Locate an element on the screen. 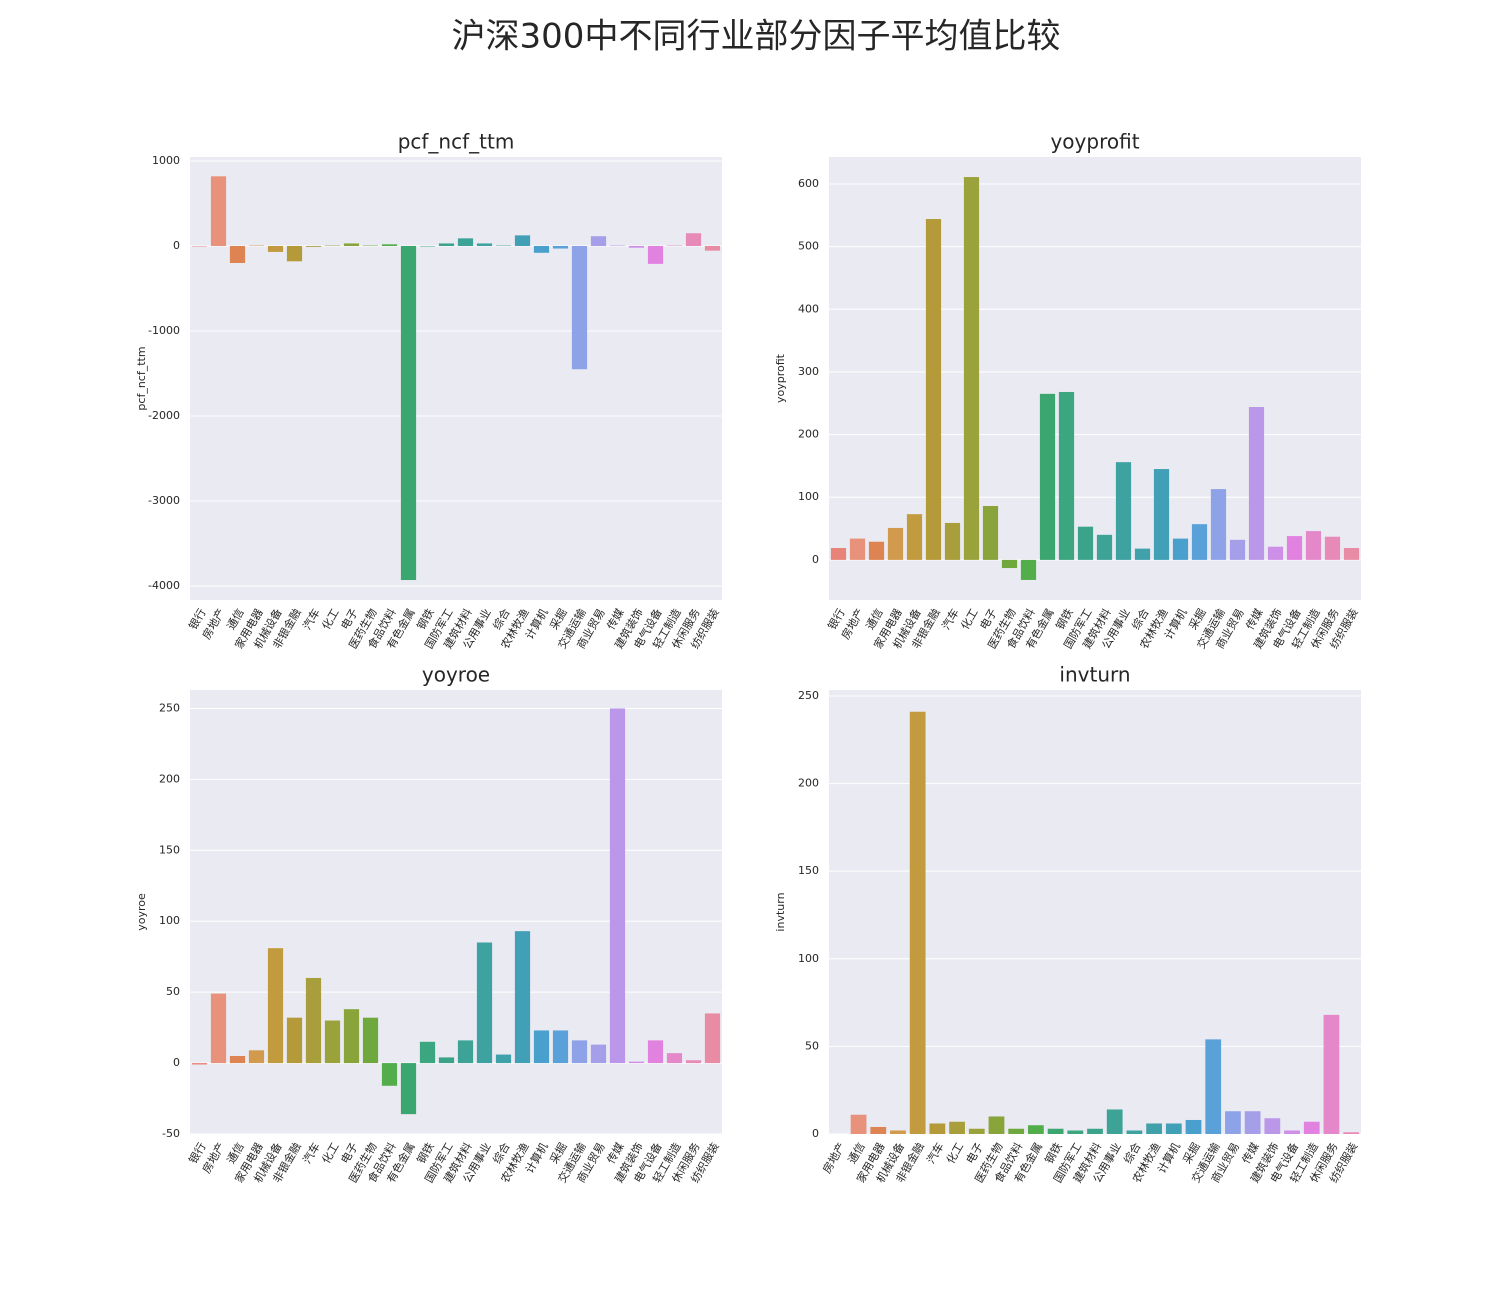 This screenshot has width=1512, height=1296. y-tick-label: 500 is located at coordinates (808, 246).